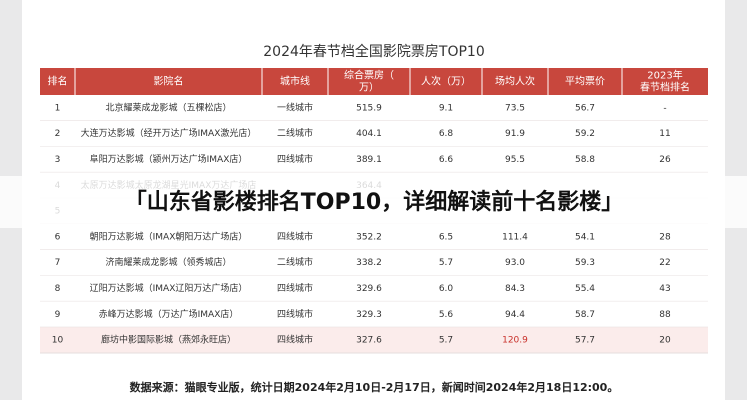  I want to click on table-cell: 58.7, so click(585, 315).